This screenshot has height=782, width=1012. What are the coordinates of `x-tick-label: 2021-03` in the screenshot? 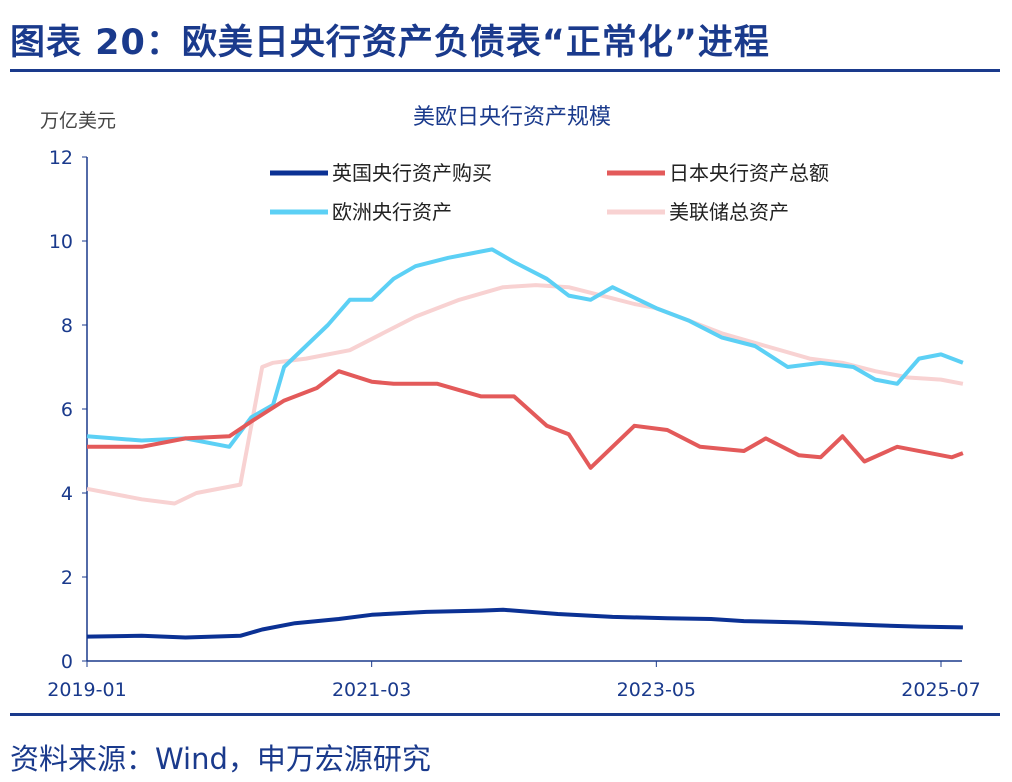 It's located at (371, 690).